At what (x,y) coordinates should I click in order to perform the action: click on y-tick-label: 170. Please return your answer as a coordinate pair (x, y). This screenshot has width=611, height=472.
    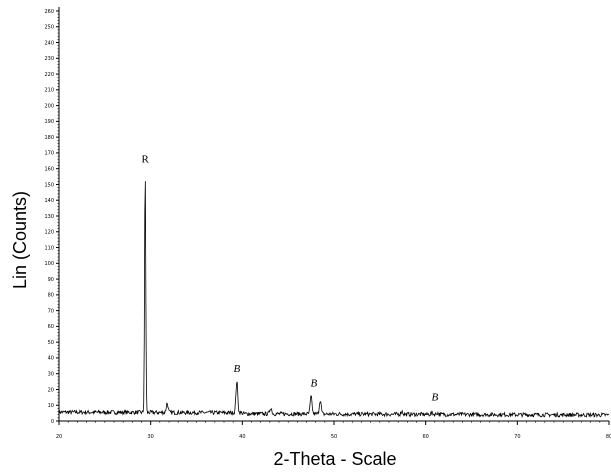
    Looking at the image, I should click on (49, 154).